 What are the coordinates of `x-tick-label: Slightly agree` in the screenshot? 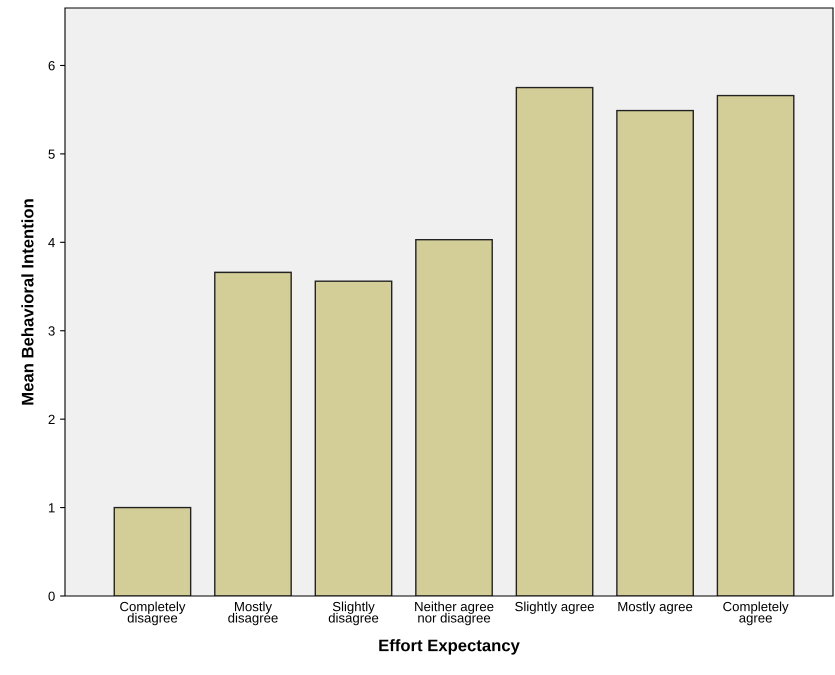 It's located at (554, 608).